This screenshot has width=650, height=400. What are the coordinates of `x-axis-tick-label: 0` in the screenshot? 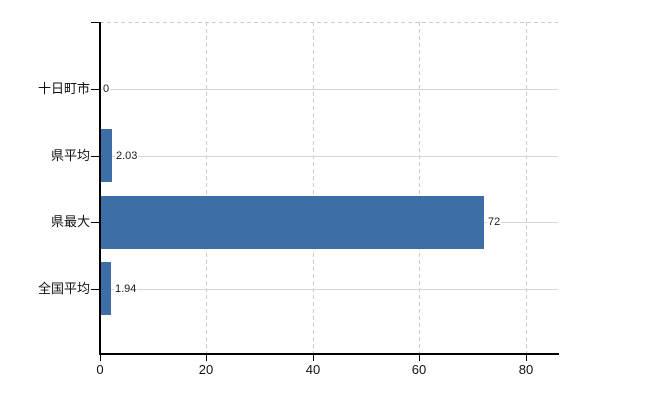 It's located at (100, 369).